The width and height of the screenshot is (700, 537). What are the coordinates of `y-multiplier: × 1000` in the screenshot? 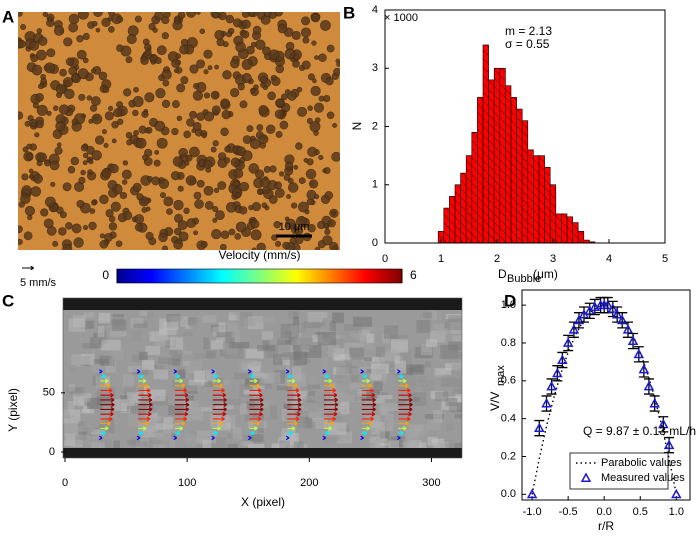 It's located at (401, 18).